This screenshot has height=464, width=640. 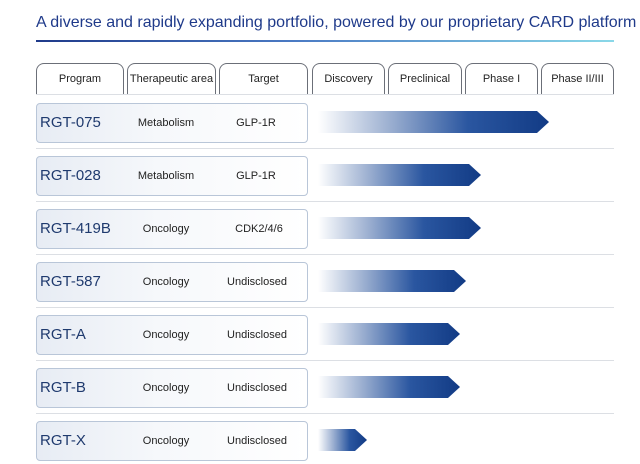 I want to click on program-name: RGT-419B, so click(x=75, y=228).